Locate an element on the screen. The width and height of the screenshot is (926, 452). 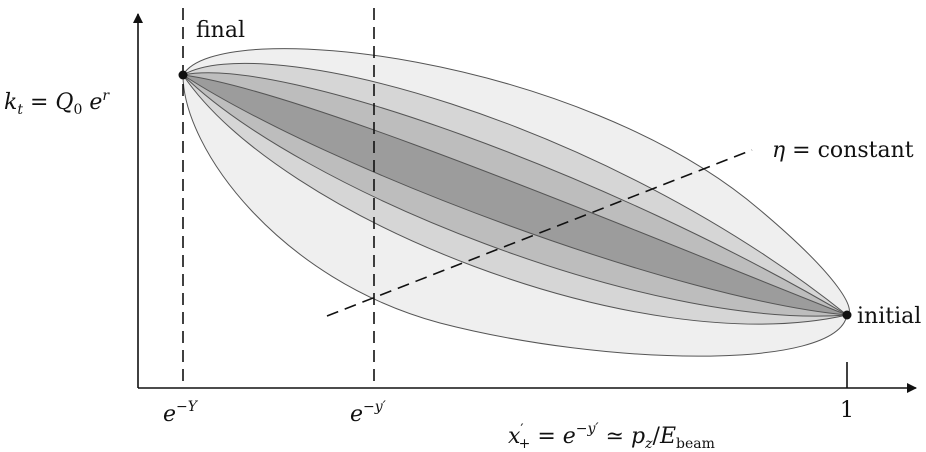
final-label: final is located at coordinates (220, 30).